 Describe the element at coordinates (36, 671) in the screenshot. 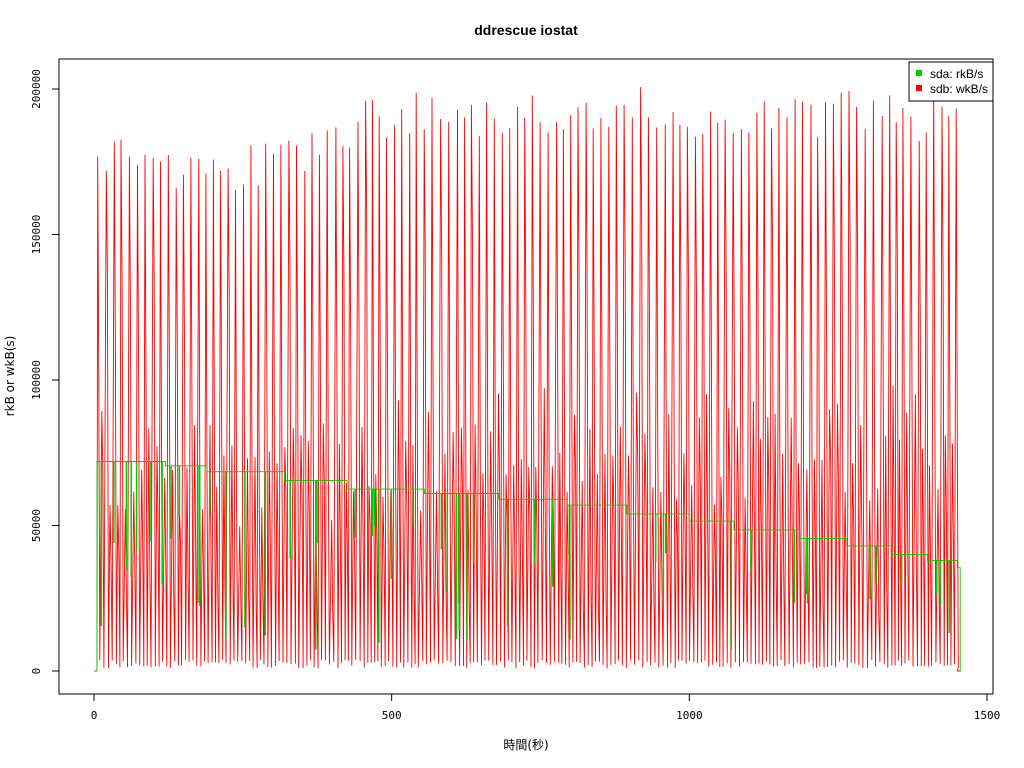

I see `y-tick-label: 0` at that location.